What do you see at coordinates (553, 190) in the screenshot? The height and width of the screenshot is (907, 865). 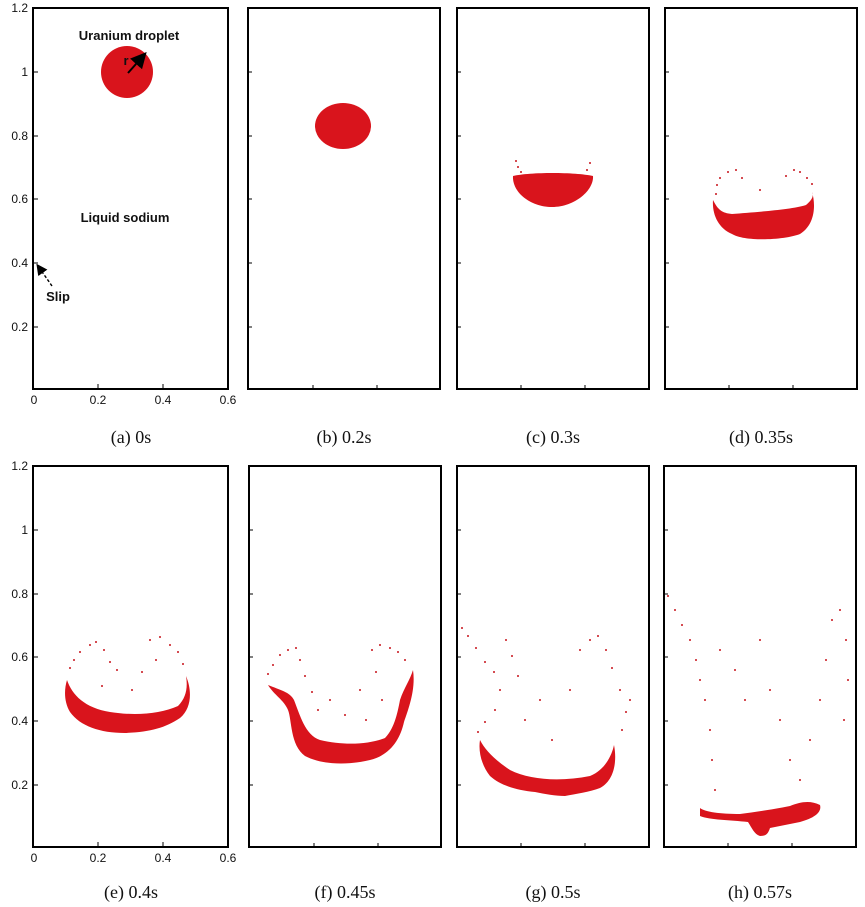 I see `droplet-shape-c` at bounding box center [553, 190].